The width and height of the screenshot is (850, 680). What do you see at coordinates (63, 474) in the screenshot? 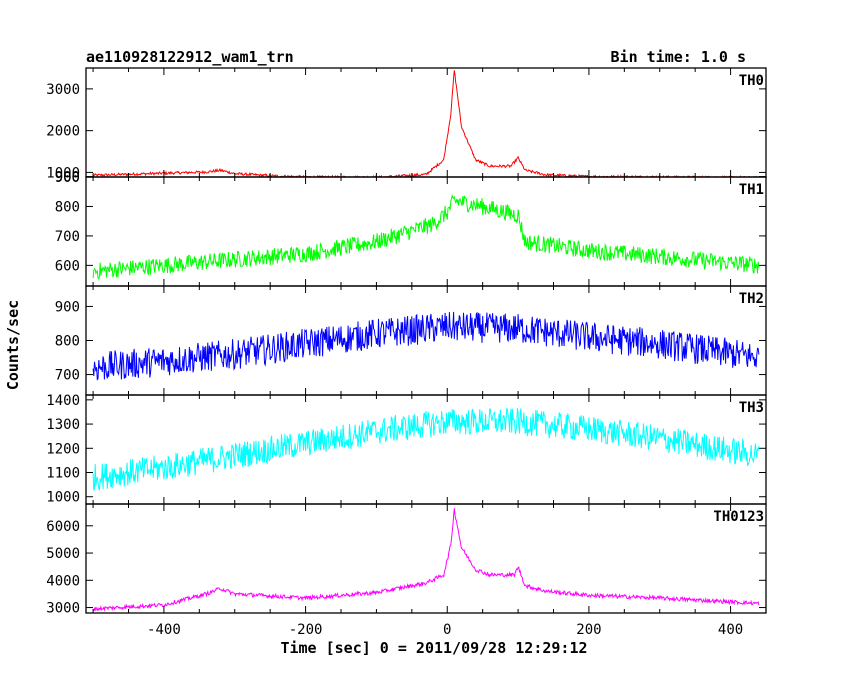
I see `y-tick-label: 1100` at bounding box center [63, 474].